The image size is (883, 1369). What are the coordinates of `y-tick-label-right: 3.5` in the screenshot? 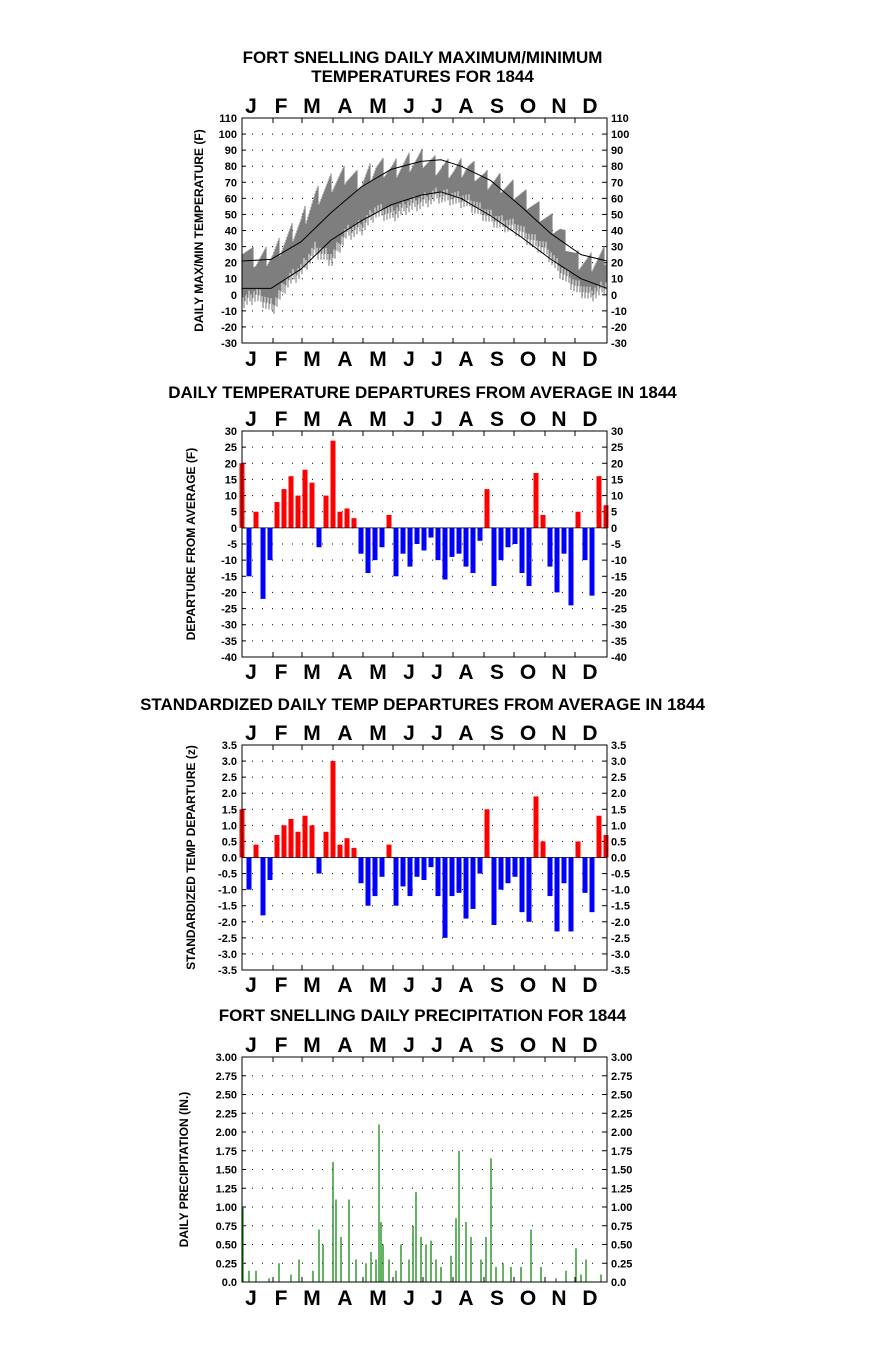 It's located at (618, 746).